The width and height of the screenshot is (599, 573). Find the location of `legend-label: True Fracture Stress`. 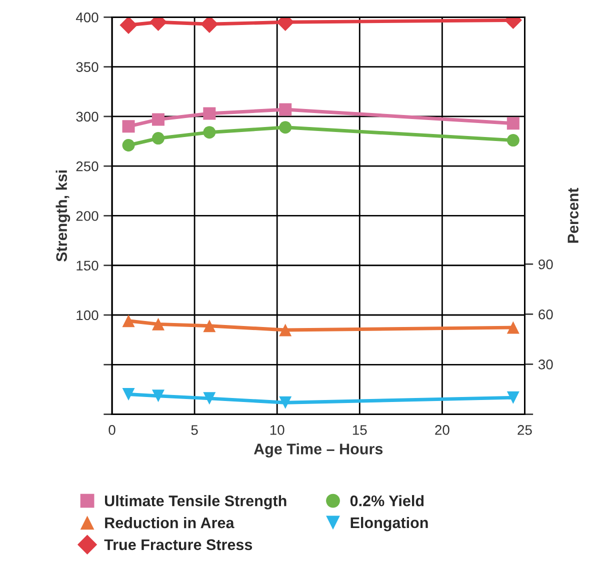

legend-label: True Fracture Stress is located at coordinates (178, 544).